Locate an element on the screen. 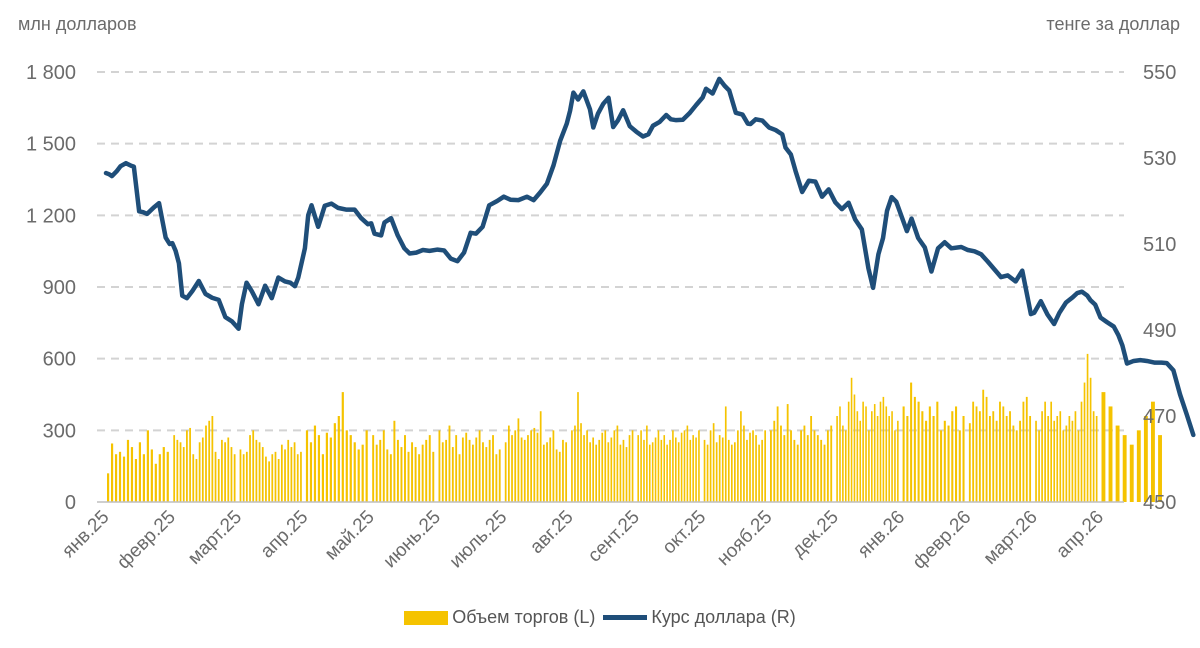 The height and width of the screenshot is (648, 1200). x-tick-label: июль.25 is located at coordinates (479, 540).